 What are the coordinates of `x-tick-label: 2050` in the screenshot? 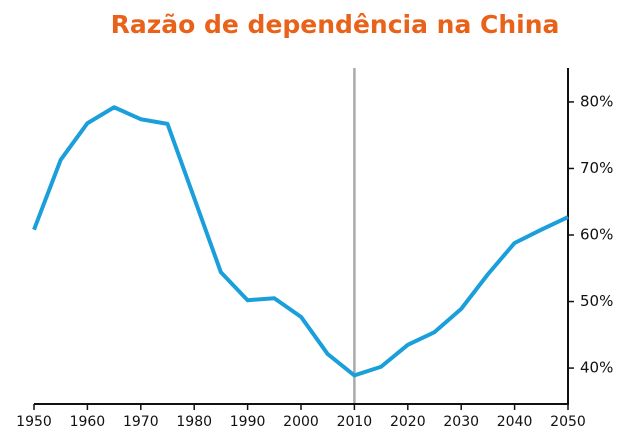 It's located at (568, 422).